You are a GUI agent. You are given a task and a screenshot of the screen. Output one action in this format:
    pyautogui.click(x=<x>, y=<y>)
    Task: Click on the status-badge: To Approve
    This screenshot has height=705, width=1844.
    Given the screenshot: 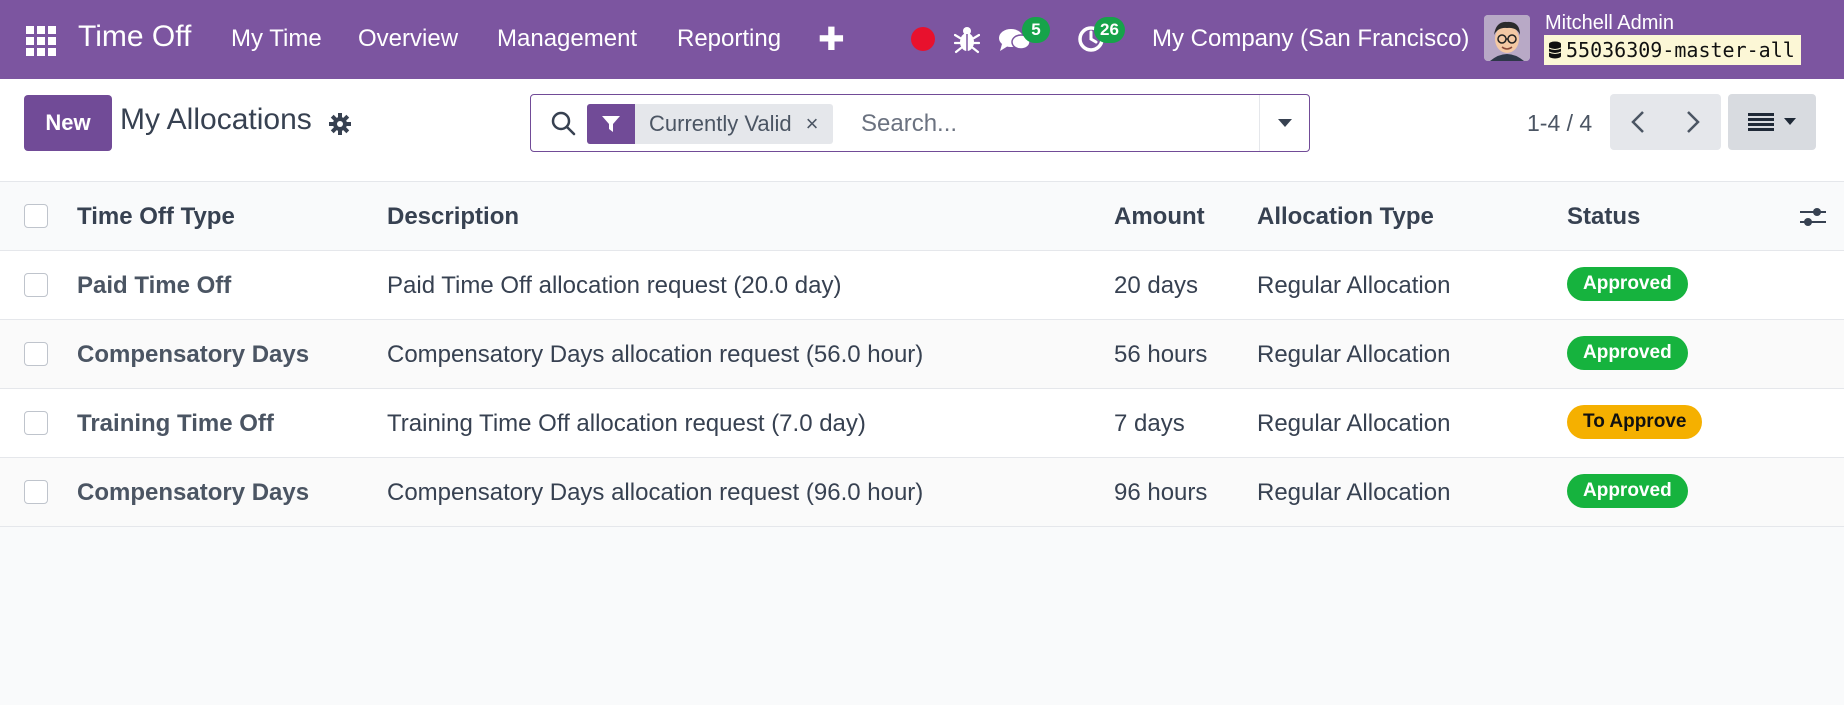 What is the action you would take?
    pyautogui.click(x=1635, y=422)
    